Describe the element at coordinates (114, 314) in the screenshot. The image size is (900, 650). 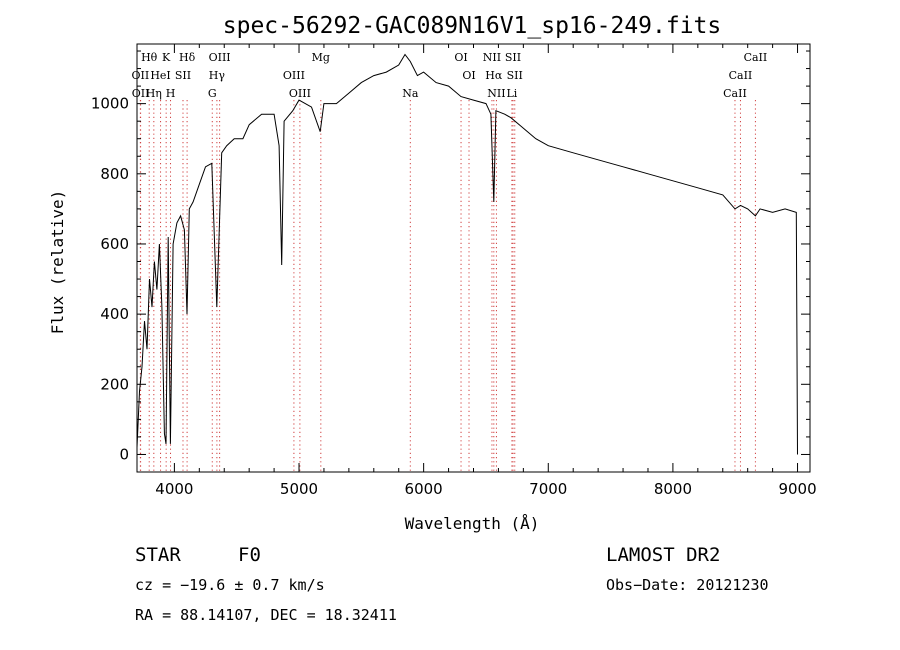
I see `y-tick-label: 400` at that location.